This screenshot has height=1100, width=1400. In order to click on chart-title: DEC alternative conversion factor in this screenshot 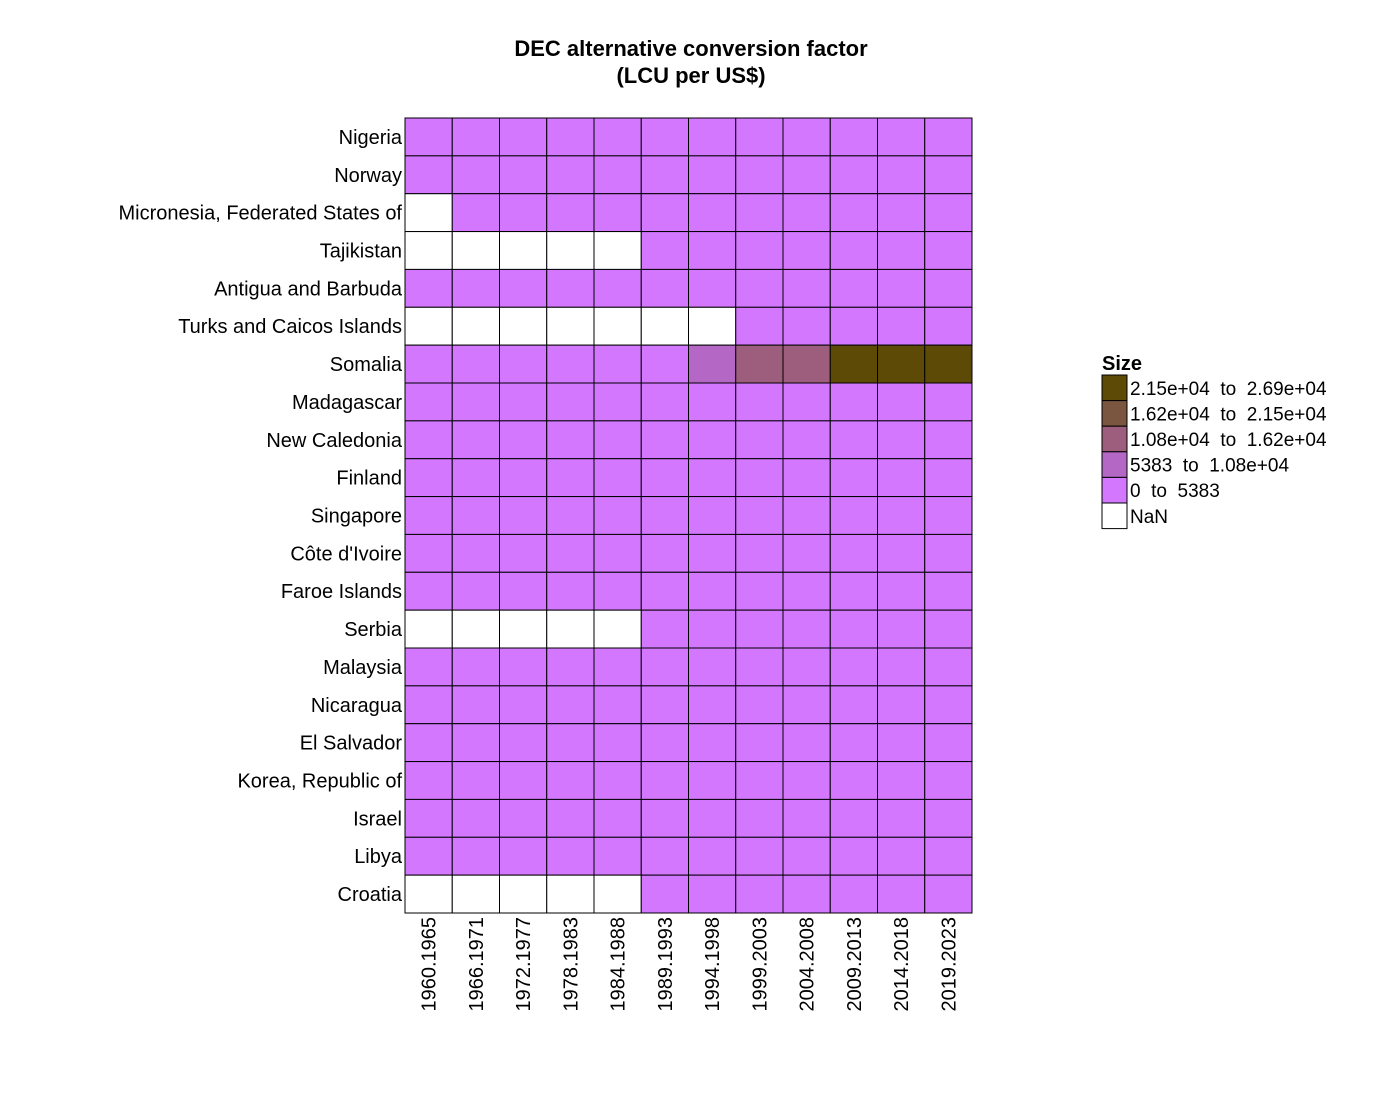, I will do `click(691, 48)`.